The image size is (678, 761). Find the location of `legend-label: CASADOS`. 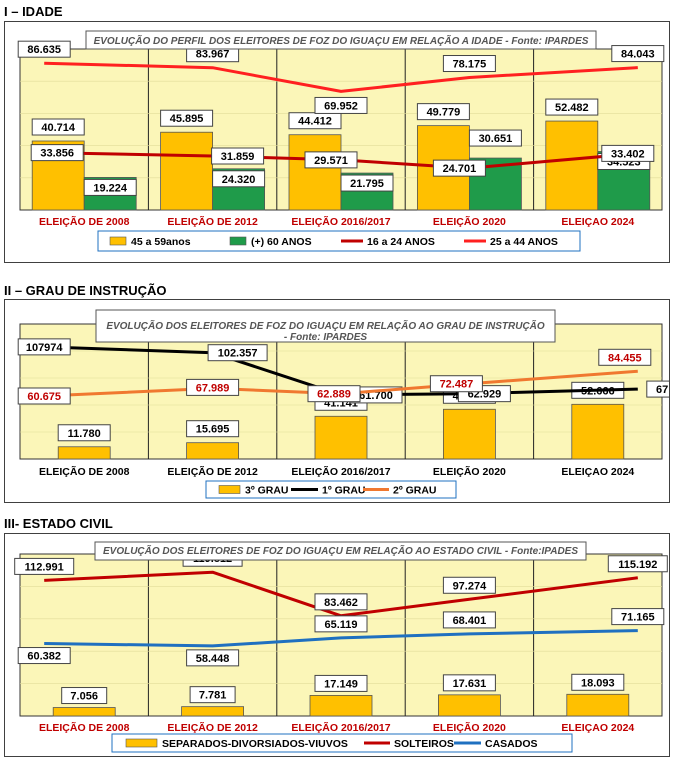

legend-label: CASADOS is located at coordinates (511, 744).